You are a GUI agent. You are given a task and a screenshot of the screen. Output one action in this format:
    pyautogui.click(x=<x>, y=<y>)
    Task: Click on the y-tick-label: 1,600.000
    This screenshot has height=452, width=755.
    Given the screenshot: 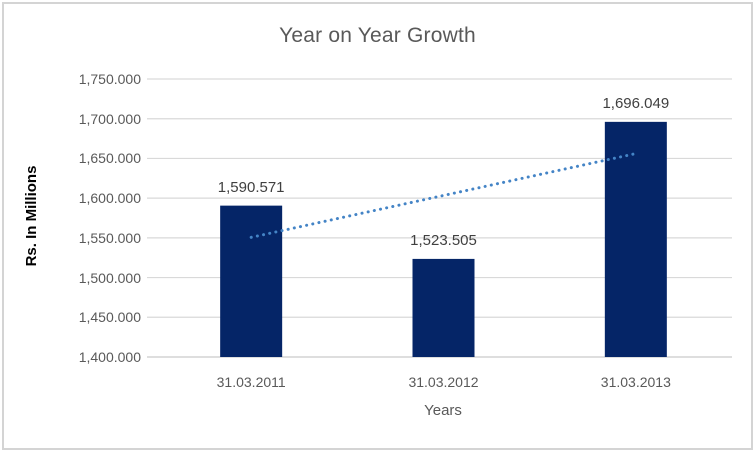 What is the action you would take?
    pyautogui.click(x=109, y=198)
    